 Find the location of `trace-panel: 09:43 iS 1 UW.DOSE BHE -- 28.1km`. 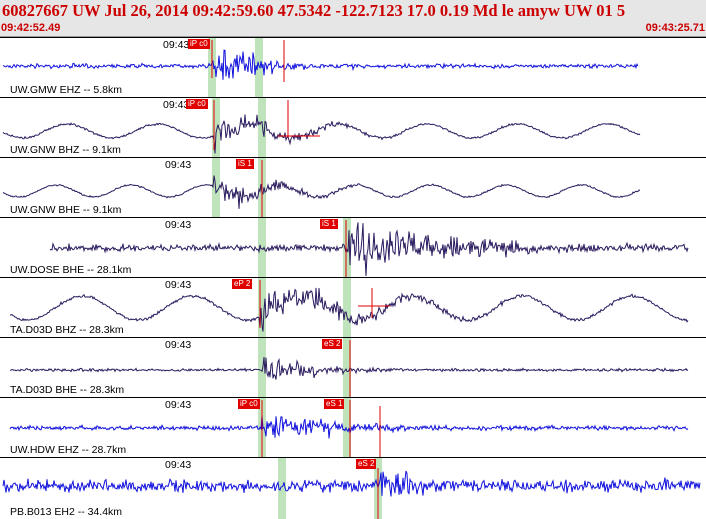

trace-panel: 09:43 iS 1 UW.DOSE BHE -- 28.1km is located at coordinates (353, 247).